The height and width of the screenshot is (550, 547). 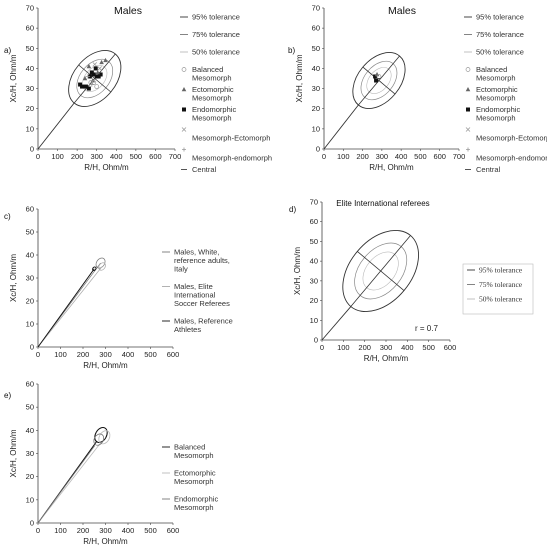 I want to click on origin-vector-line, so click(x=336, y=323).